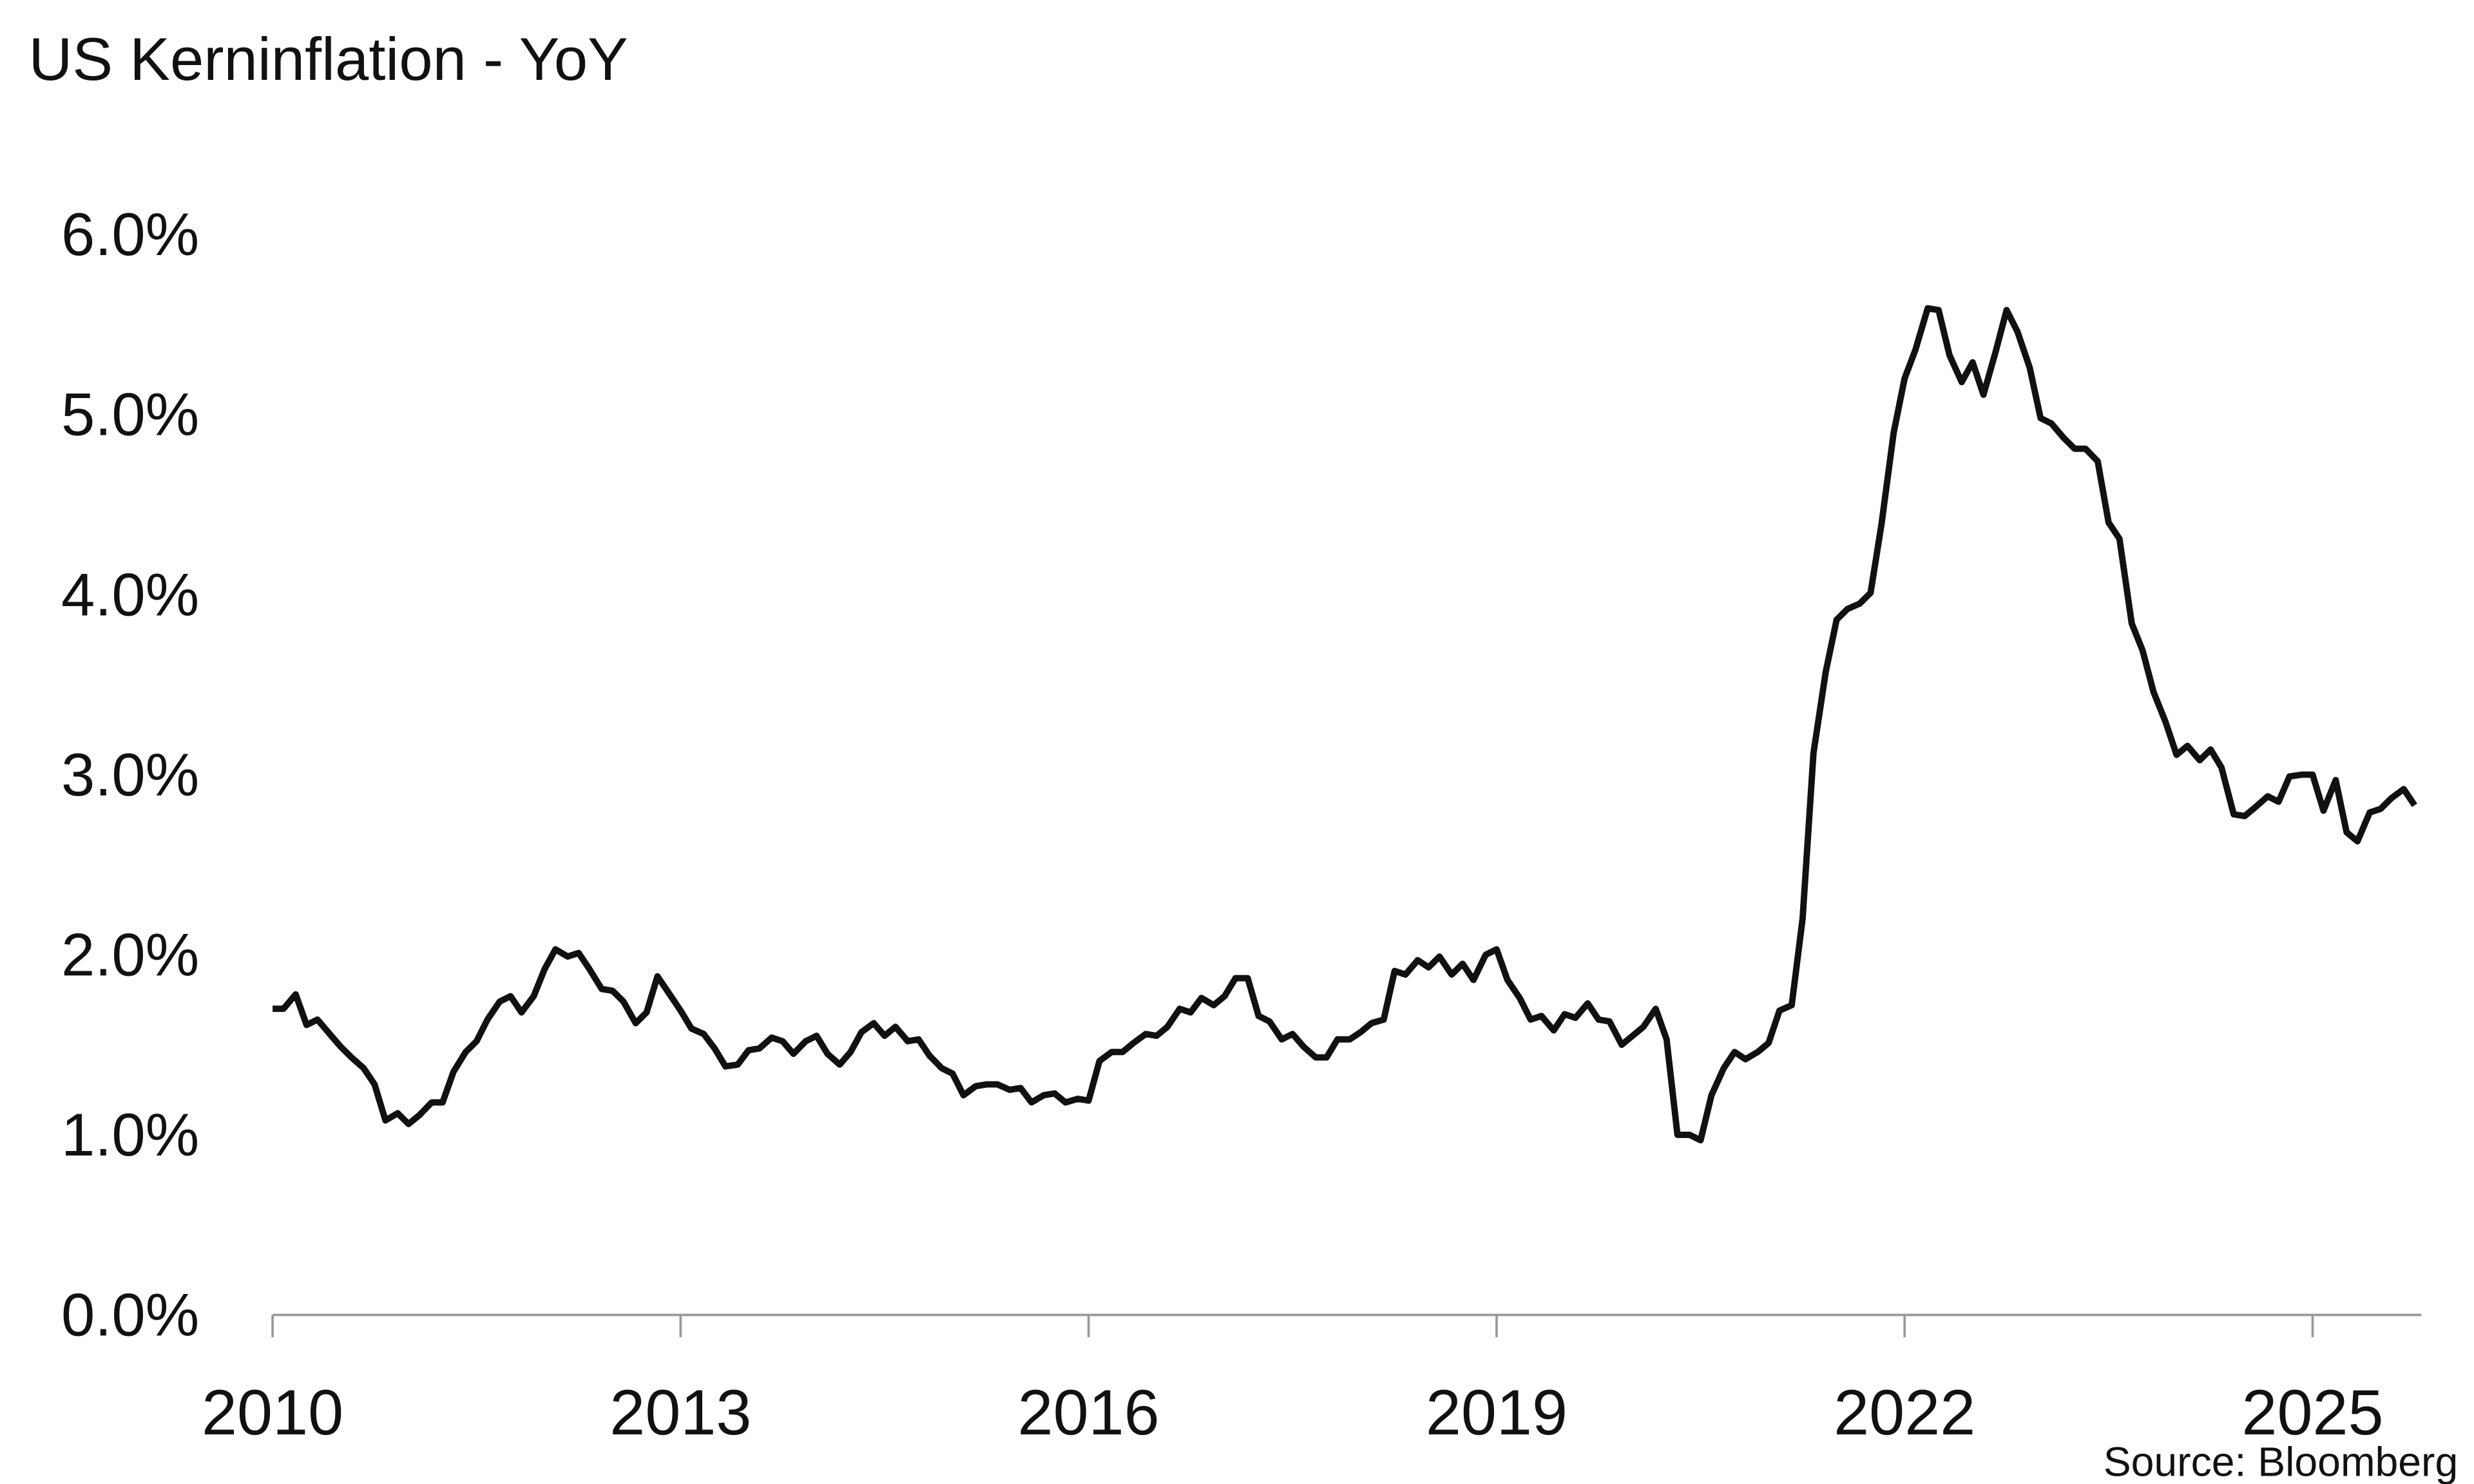 This screenshot has height=1484, width=2474. What do you see at coordinates (2281, 1461) in the screenshot?
I see `source-note: Source: Bloomberg` at bounding box center [2281, 1461].